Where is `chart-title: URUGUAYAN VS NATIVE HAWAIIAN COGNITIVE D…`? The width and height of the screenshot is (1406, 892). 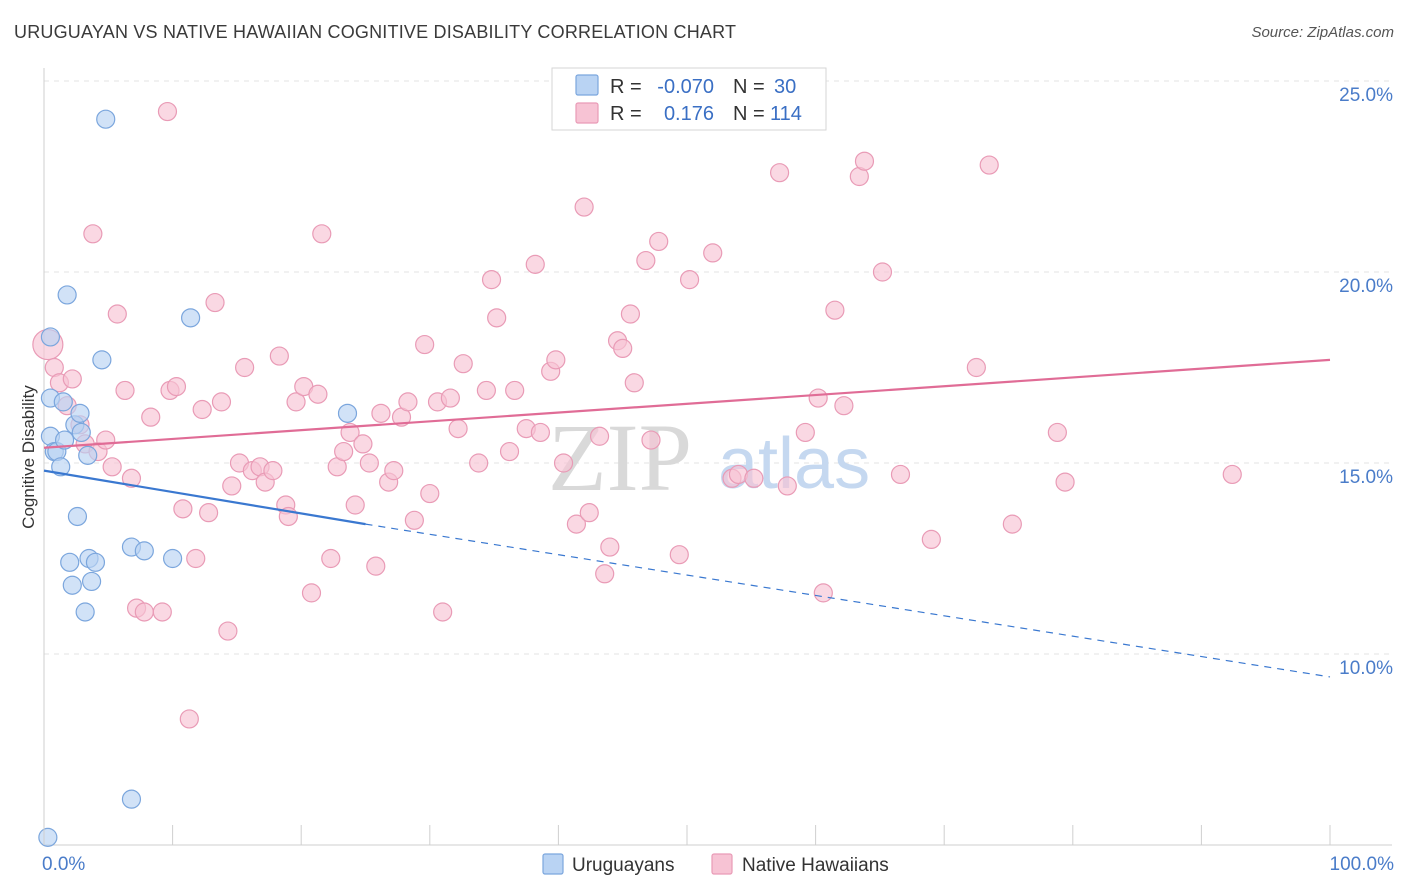 chart-title: URUGUAYAN VS NATIVE HAWAIIAN COGNITIVE D… is located at coordinates (375, 32).